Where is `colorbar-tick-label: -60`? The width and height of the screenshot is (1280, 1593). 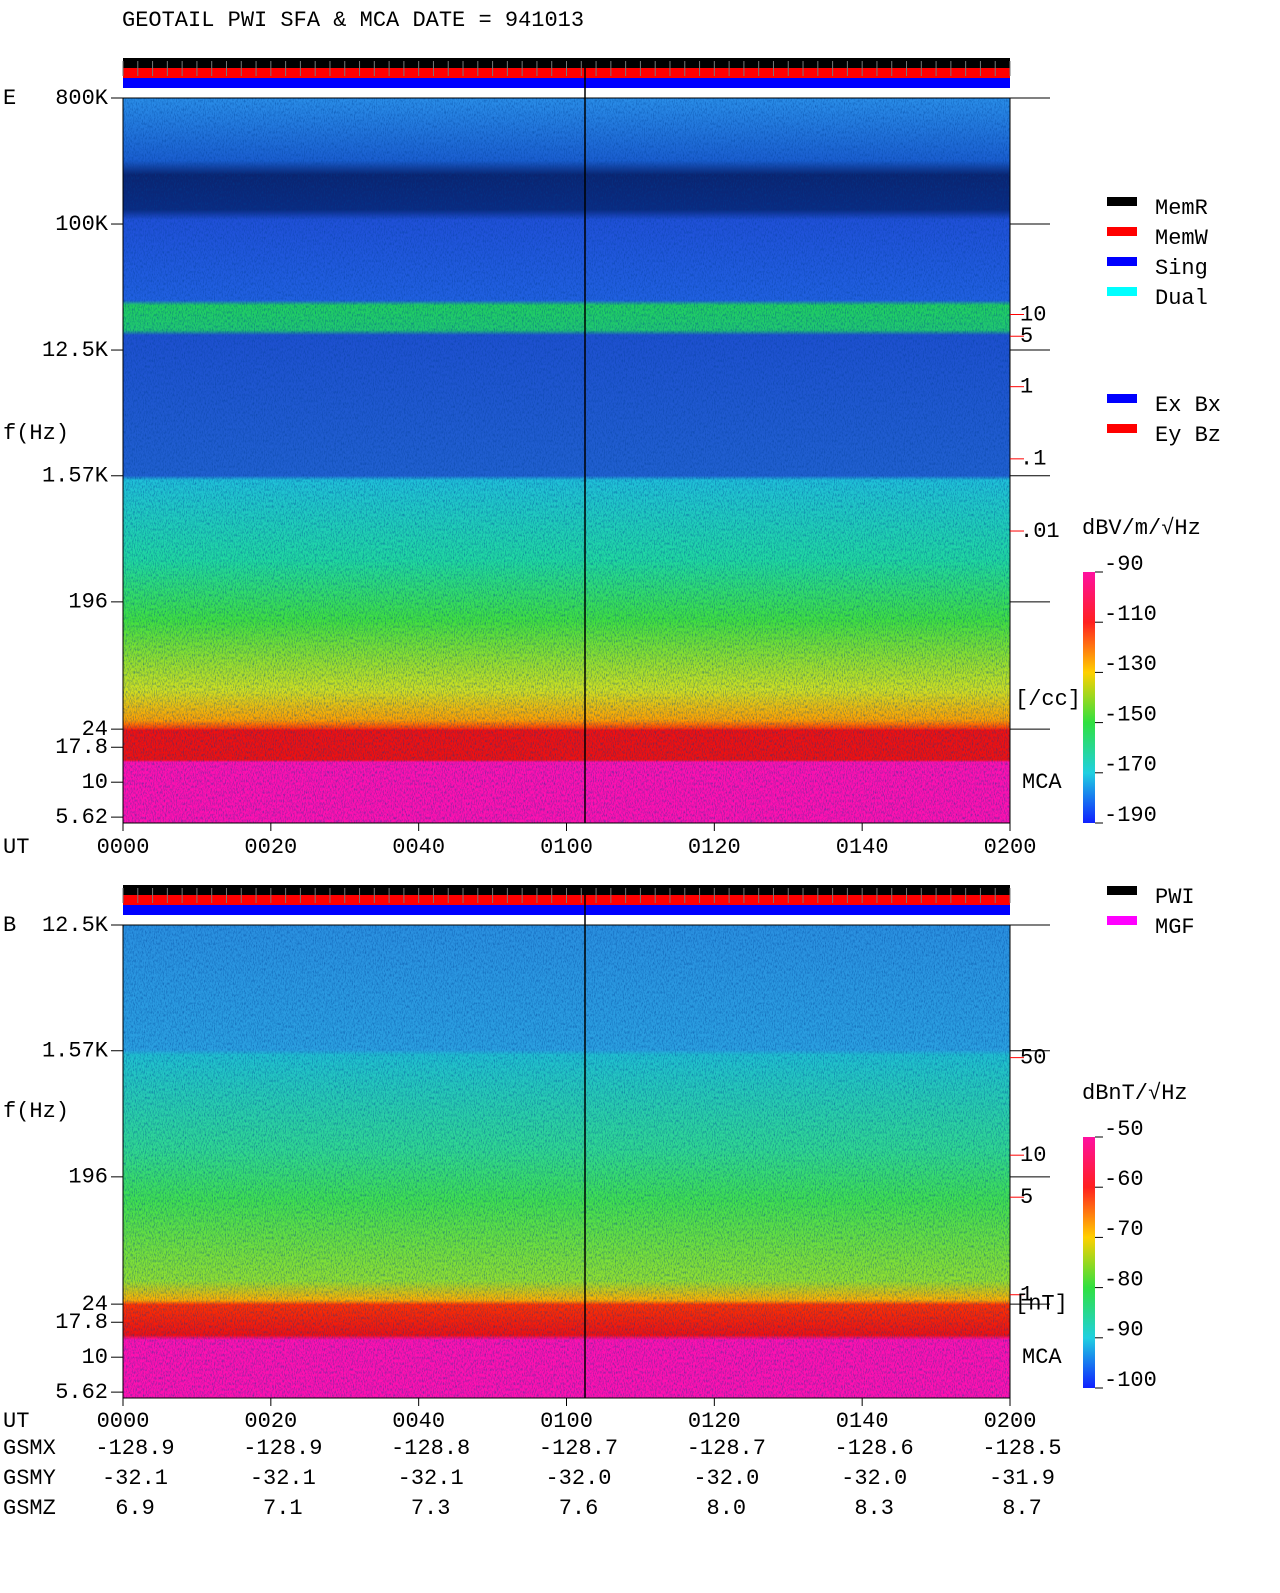 colorbar-tick-label: -60 is located at coordinates (1124, 1179).